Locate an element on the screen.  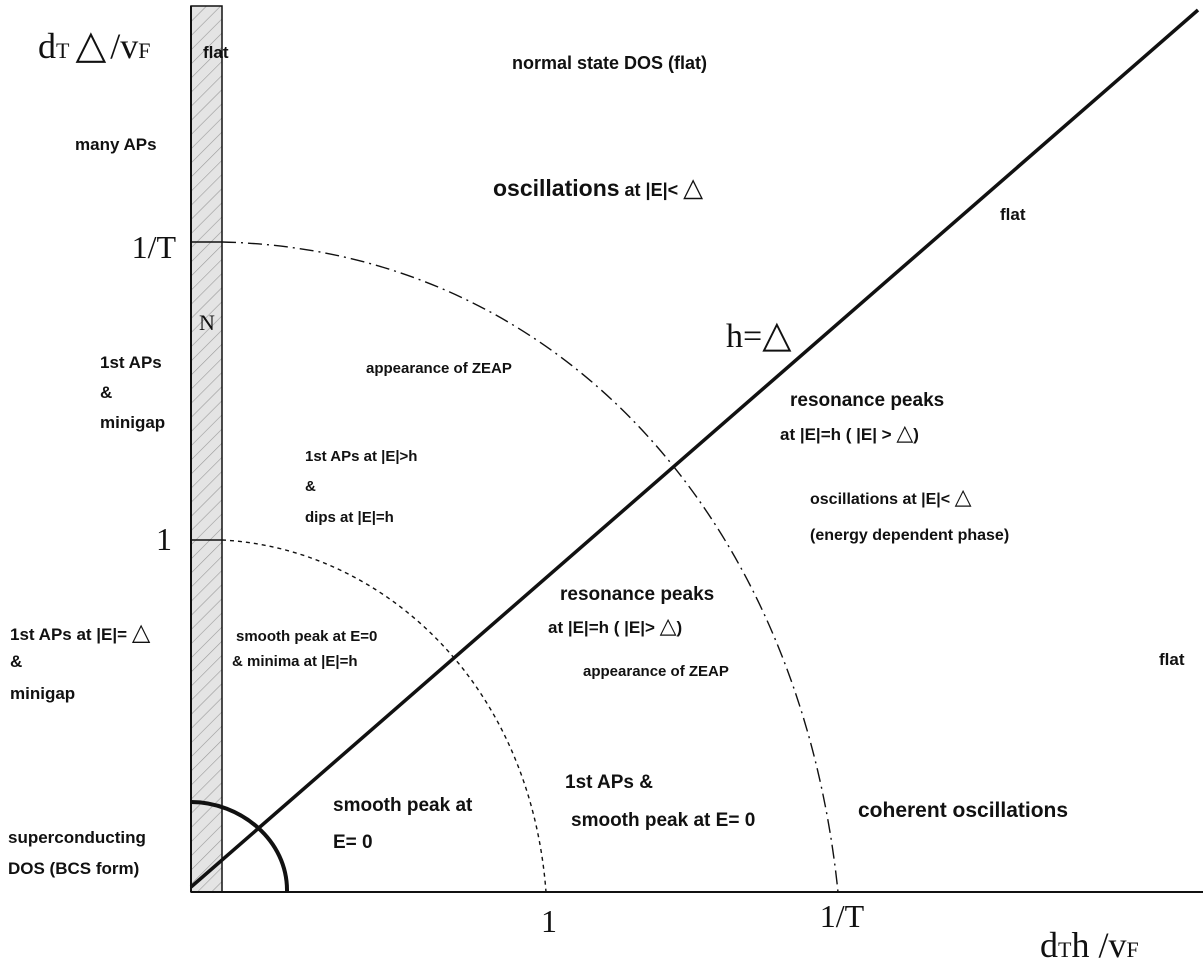
x-axis-label: dTh /vF is located at coordinates (1089, 943).